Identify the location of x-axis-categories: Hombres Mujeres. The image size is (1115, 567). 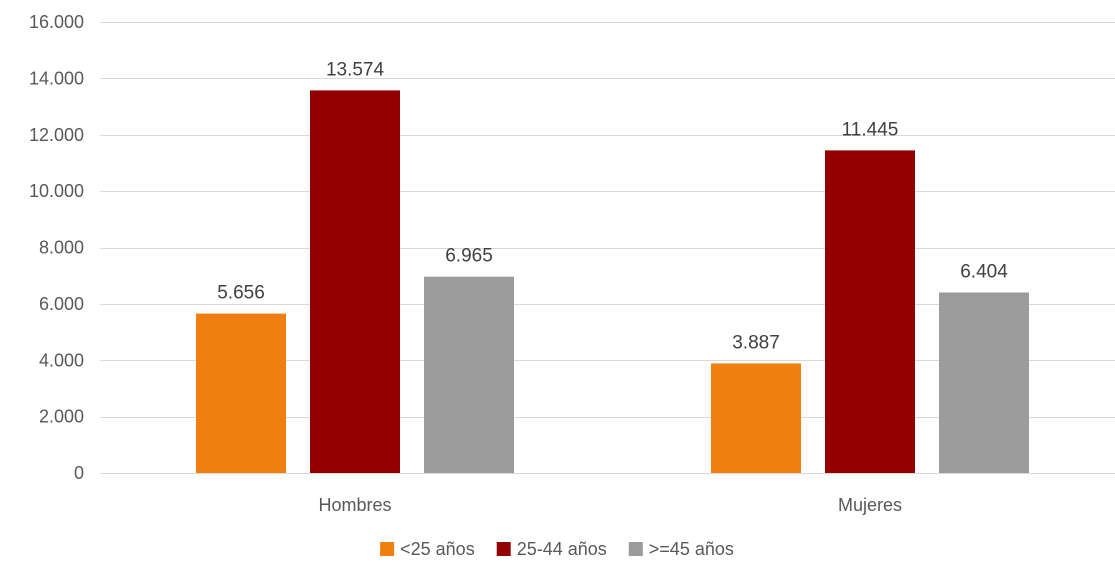
(610, 505).